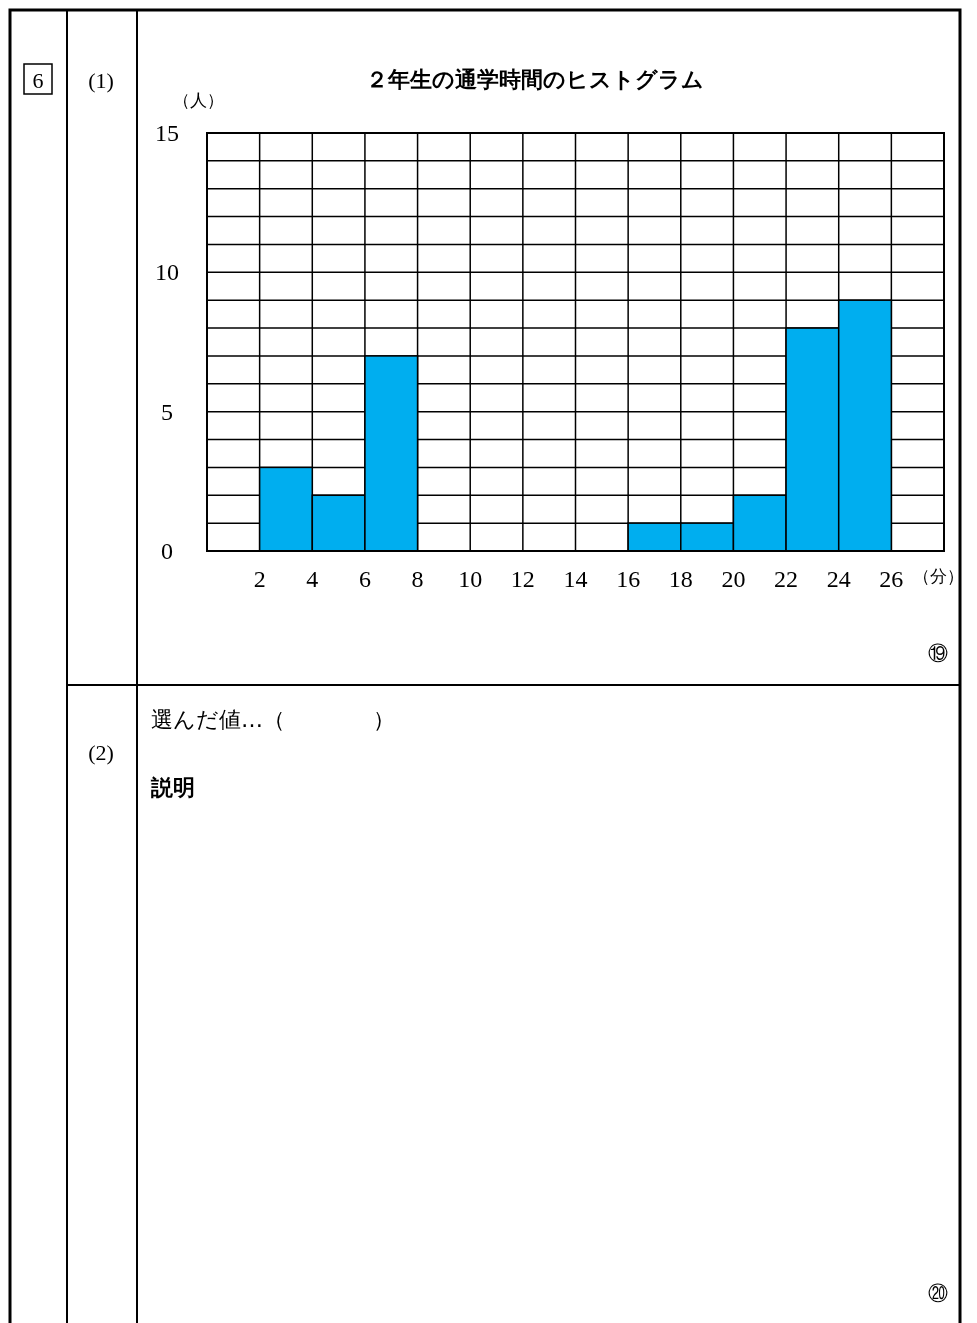 The height and width of the screenshot is (1323, 977). Describe the element at coordinates (891, 579) in the screenshot. I see `x-tick-label: 26` at that location.